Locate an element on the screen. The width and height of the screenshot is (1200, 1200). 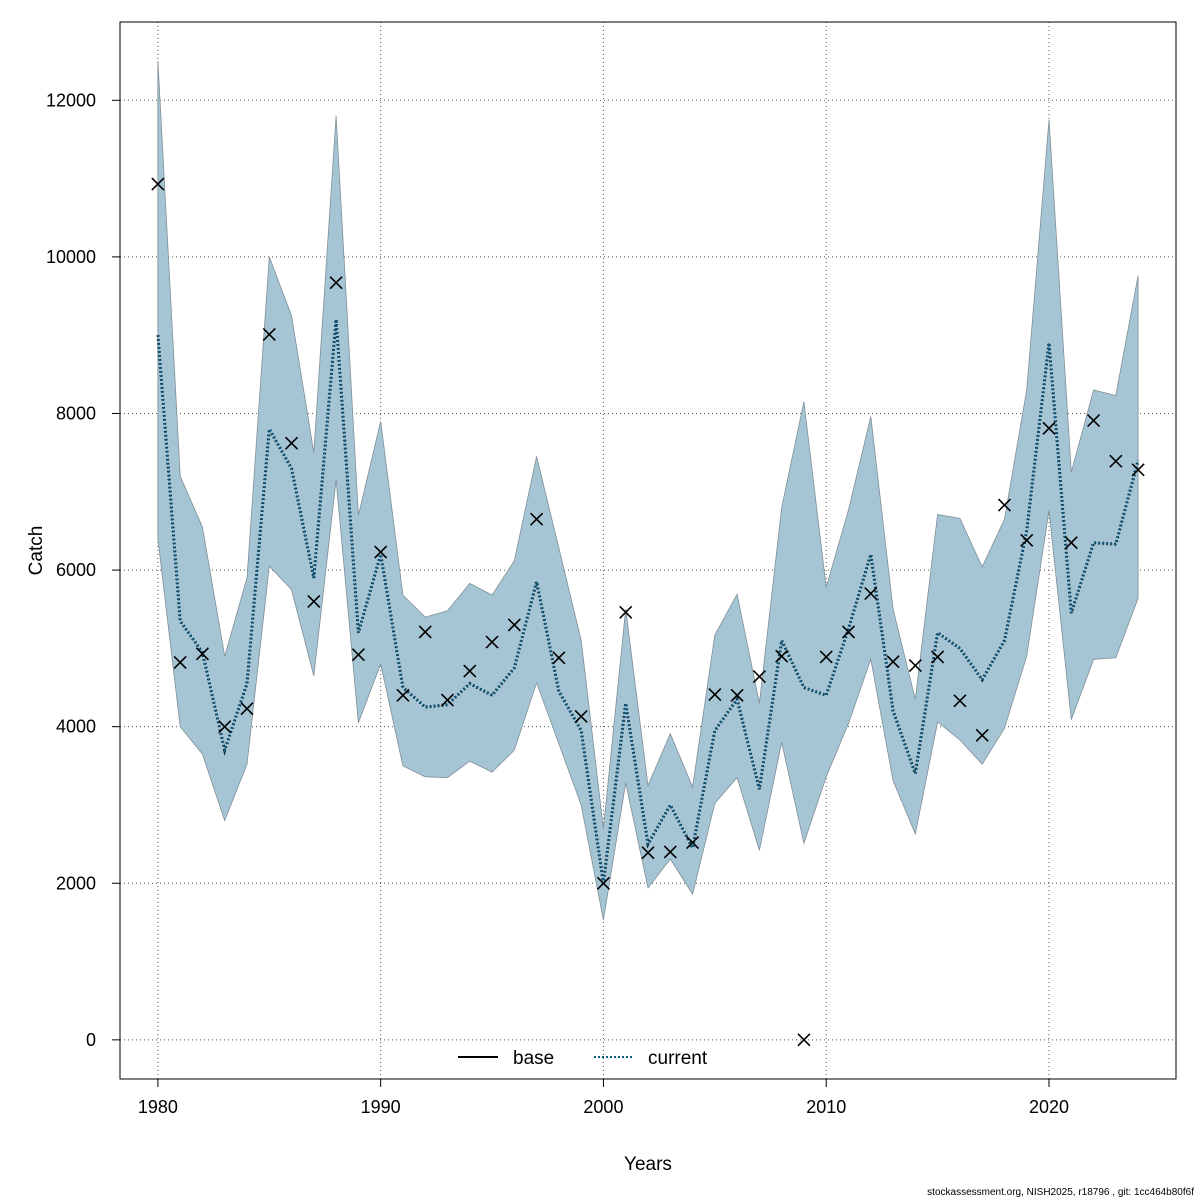
legend: base current is located at coordinates (583, 1058).